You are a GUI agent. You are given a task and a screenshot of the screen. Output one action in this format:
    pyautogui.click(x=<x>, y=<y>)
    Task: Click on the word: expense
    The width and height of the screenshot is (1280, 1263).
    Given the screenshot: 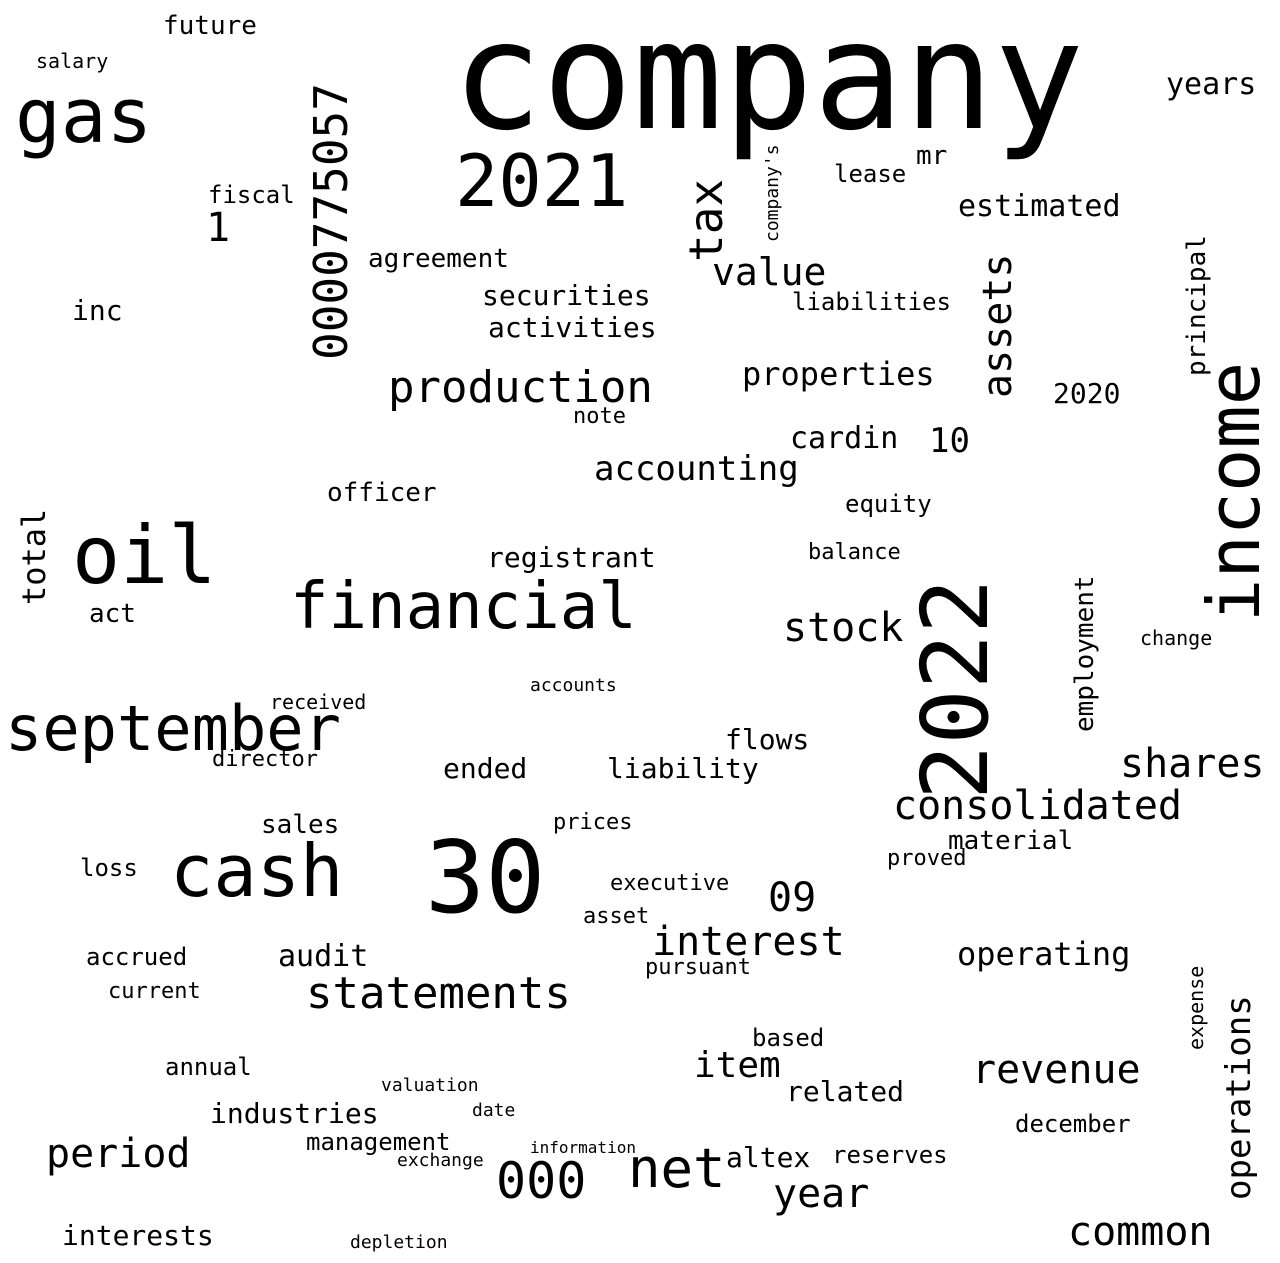 What is the action you would take?
    pyautogui.click(x=1196, y=1007)
    